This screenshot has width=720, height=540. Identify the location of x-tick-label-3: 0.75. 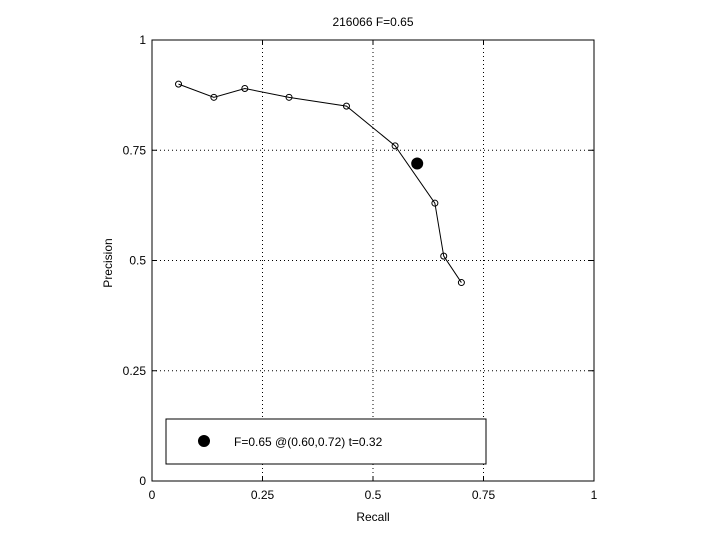
(484, 495).